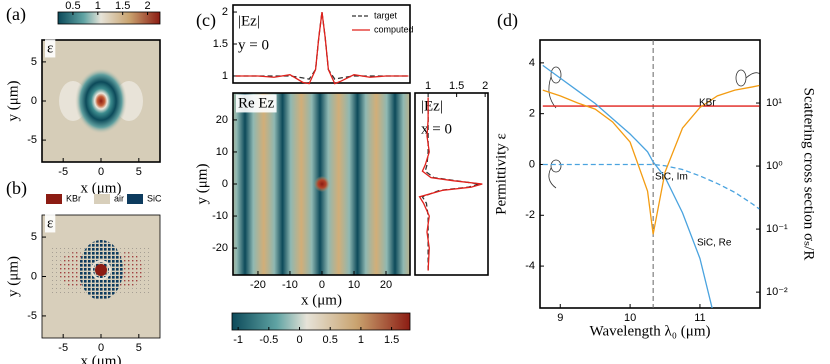  I want to click on legend-label: target, so click(386, 15).